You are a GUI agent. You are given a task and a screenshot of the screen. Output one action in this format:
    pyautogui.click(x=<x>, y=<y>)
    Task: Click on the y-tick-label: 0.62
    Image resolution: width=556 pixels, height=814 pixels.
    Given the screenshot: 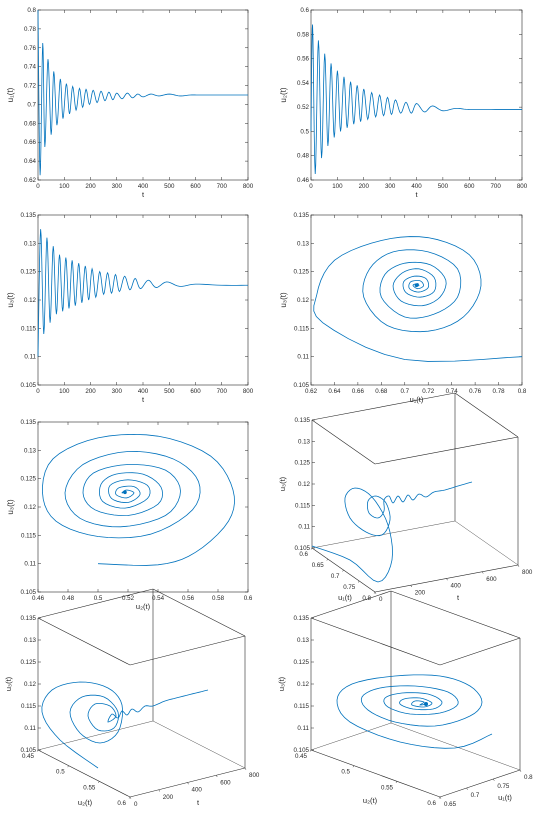 What is the action you would take?
    pyautogui.click(x=30, y=180)
    